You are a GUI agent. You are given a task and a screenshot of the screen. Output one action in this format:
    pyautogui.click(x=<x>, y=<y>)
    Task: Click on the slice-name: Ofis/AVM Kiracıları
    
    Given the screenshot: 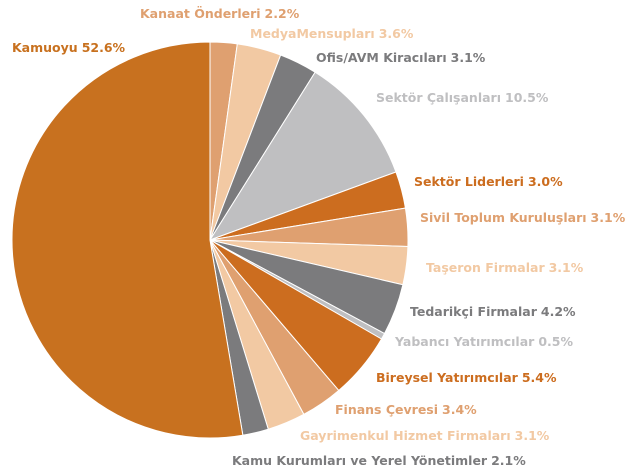 What is the action you would take?
    pyautogui.click(x=381, y=57)
    